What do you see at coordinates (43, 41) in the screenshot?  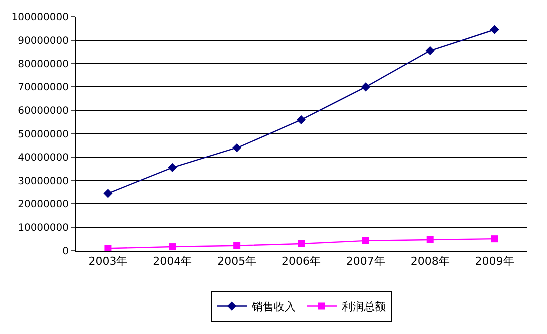 I see `y-tick-label: 90000000` at bounding box center [43, 41].